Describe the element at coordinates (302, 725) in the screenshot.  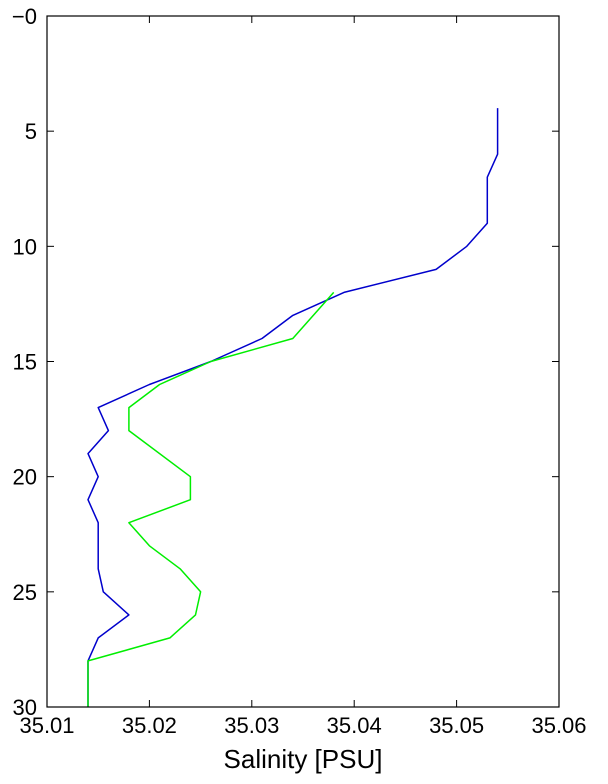
I see `x-tick-labels: 35.01 35.02 35.03 35.04 35.05 35.06` at that location.